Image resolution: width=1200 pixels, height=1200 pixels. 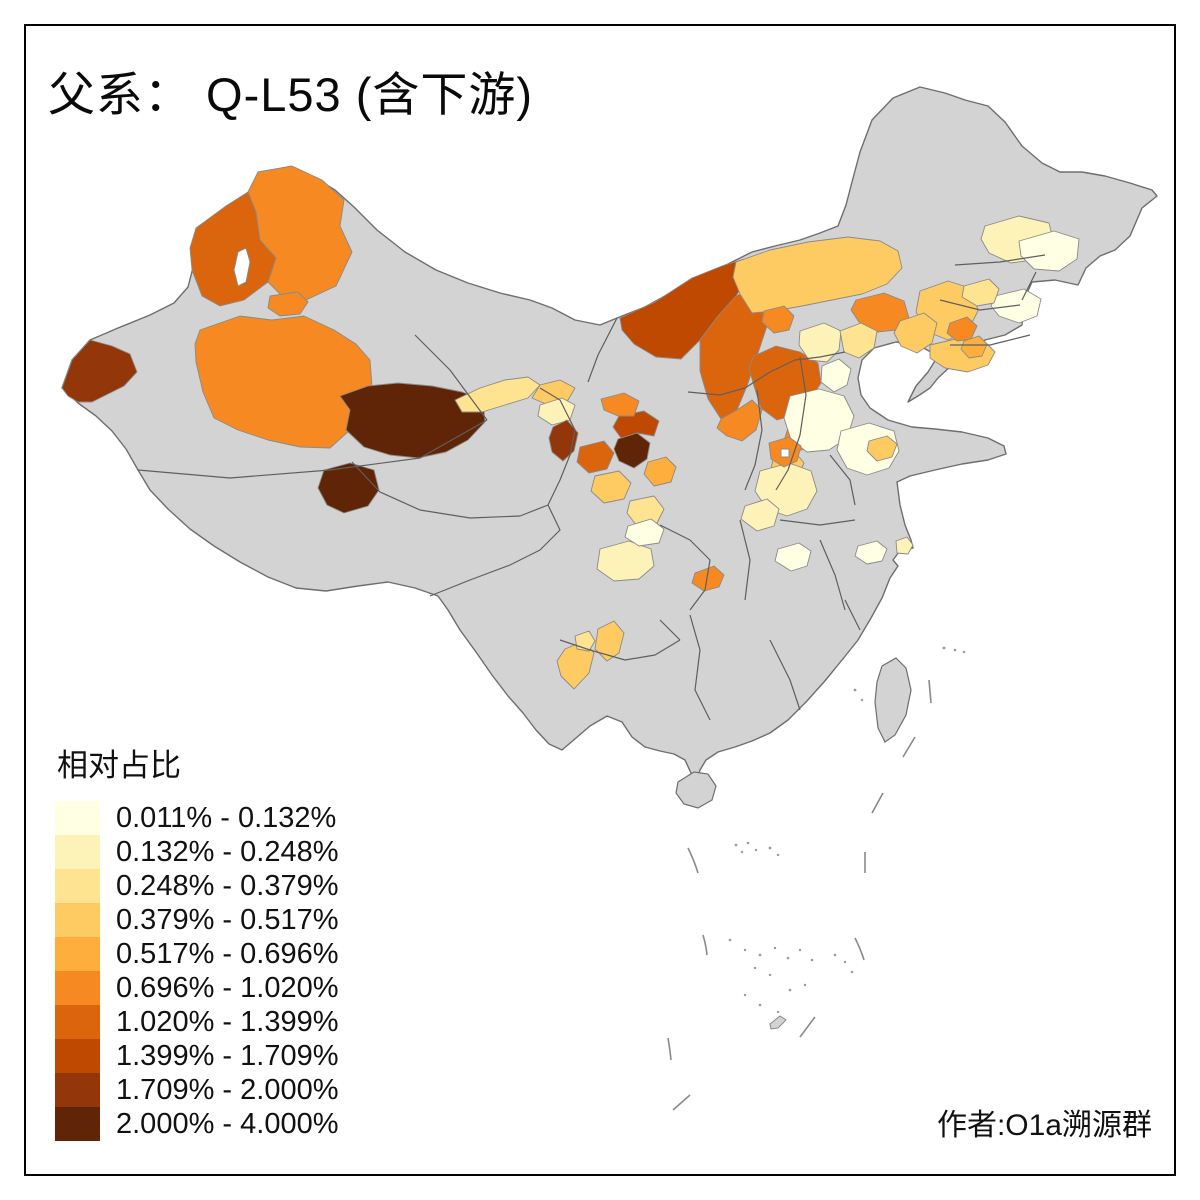 I want to click on legend-row: 0.379% - 0.517%, so click(x=196, y=920).